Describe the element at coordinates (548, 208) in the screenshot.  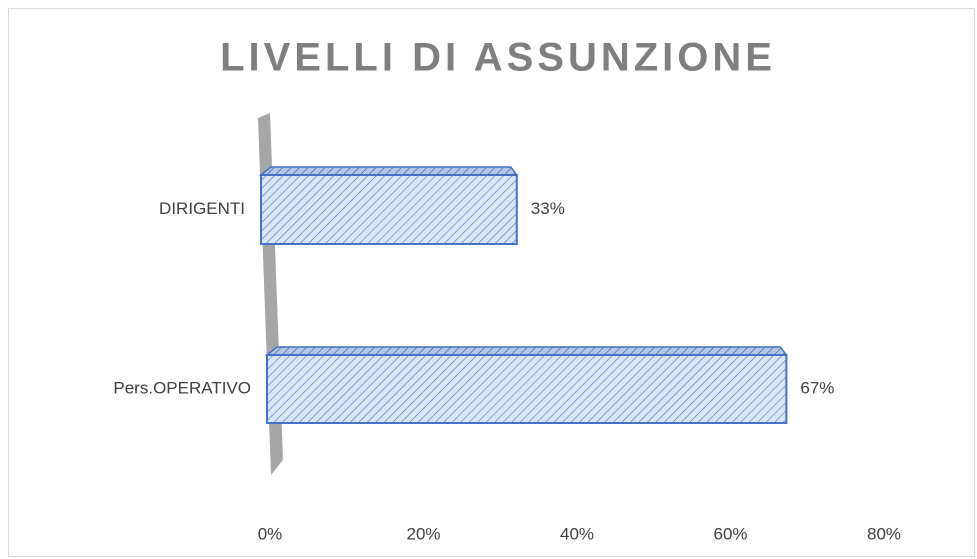
I see `data-label: 33%` at that location.